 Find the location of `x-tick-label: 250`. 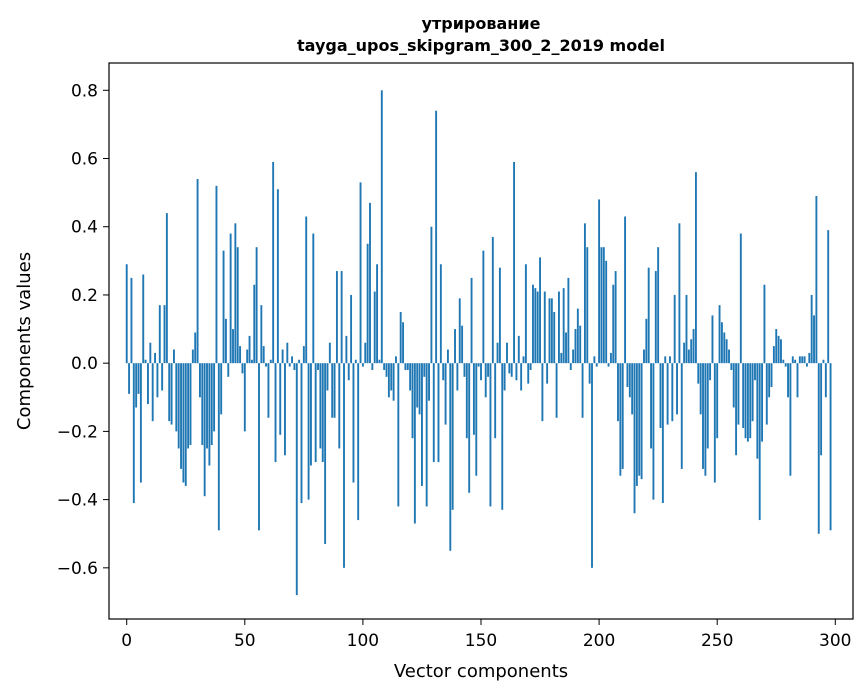

x-tick-label: 250 is located at coordinates (717, 641).